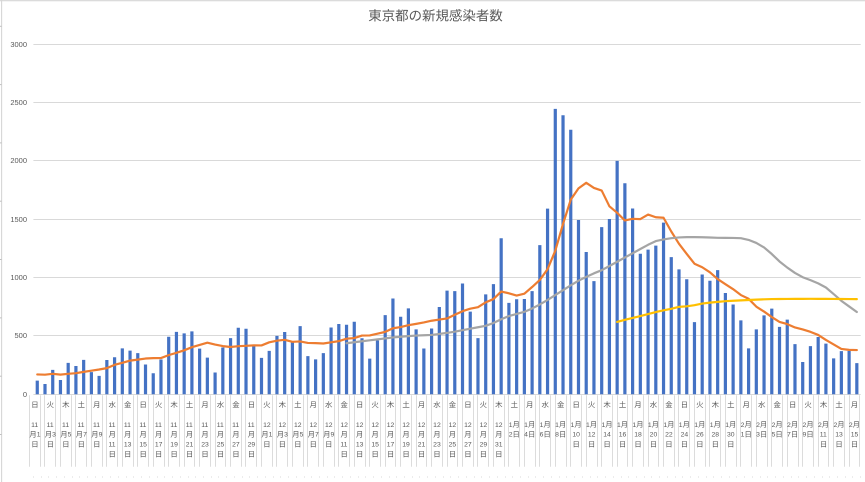  I want to click on svg-text: 28, so click(716, 435).